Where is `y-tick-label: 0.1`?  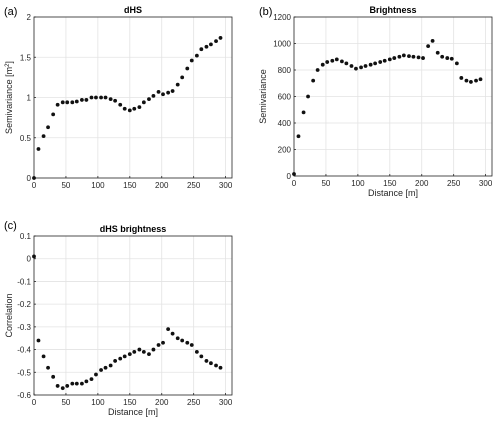
y-tick-label: 0.1 is located at coordinates (26, 236).